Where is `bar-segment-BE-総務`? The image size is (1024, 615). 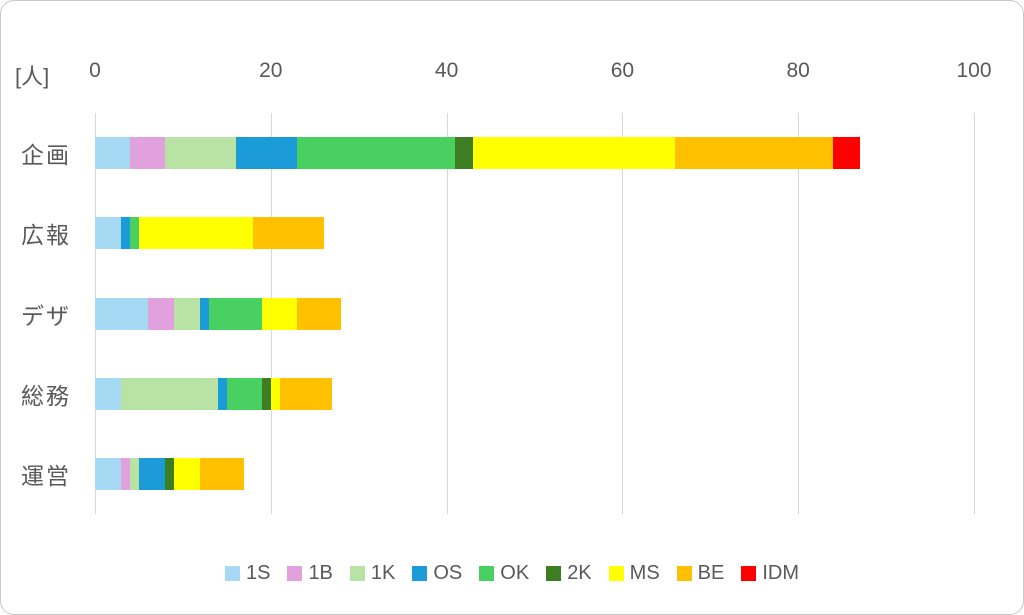 bar-segment-BE-総務 is located at coordinates (306, 393).